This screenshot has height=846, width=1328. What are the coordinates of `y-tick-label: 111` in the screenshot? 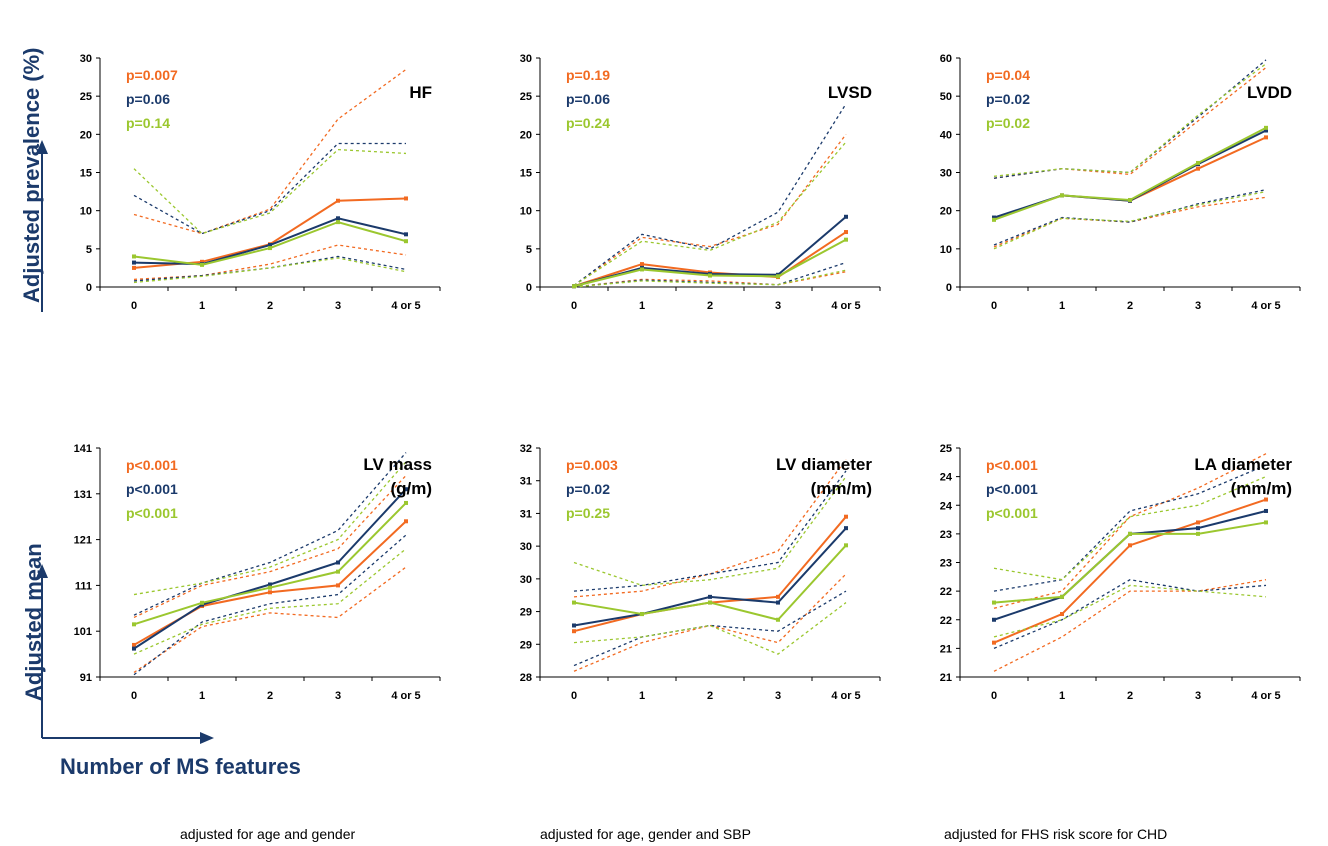 It's located at (83, 586).